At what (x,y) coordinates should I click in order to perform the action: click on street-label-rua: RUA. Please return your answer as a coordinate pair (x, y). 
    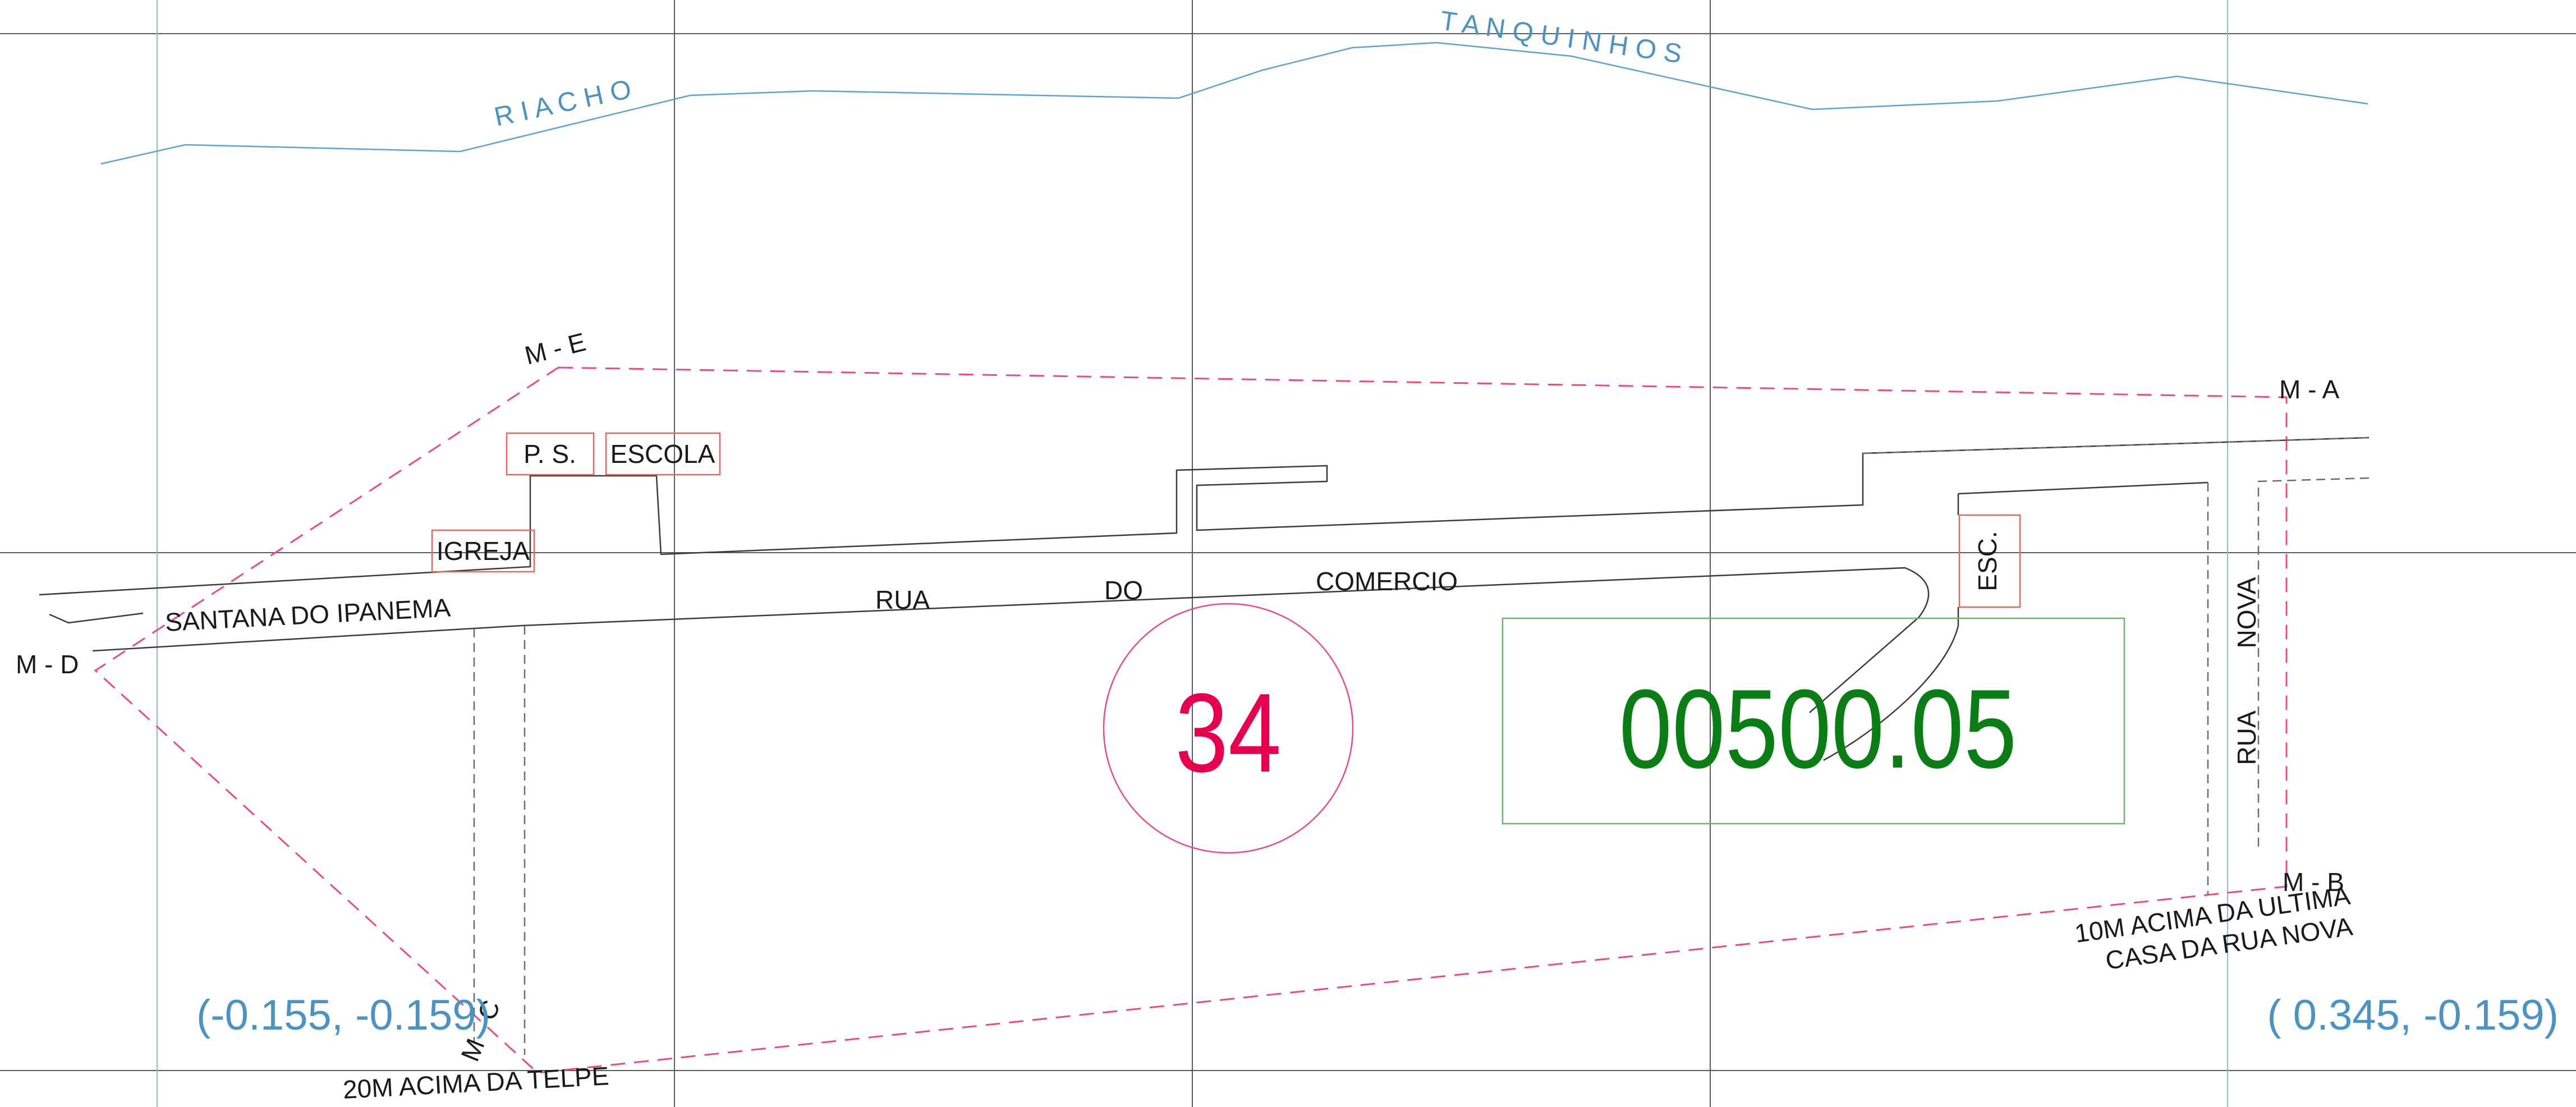
    Looking at the image, I should click on (902, 599).